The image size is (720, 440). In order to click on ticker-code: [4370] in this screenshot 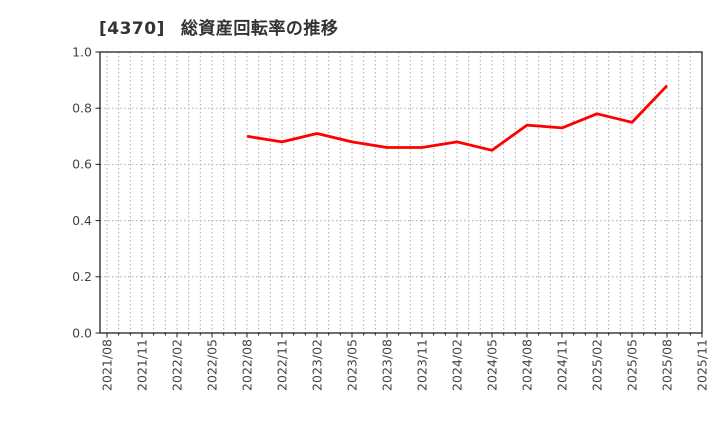, I will do `click(132, 29)`.